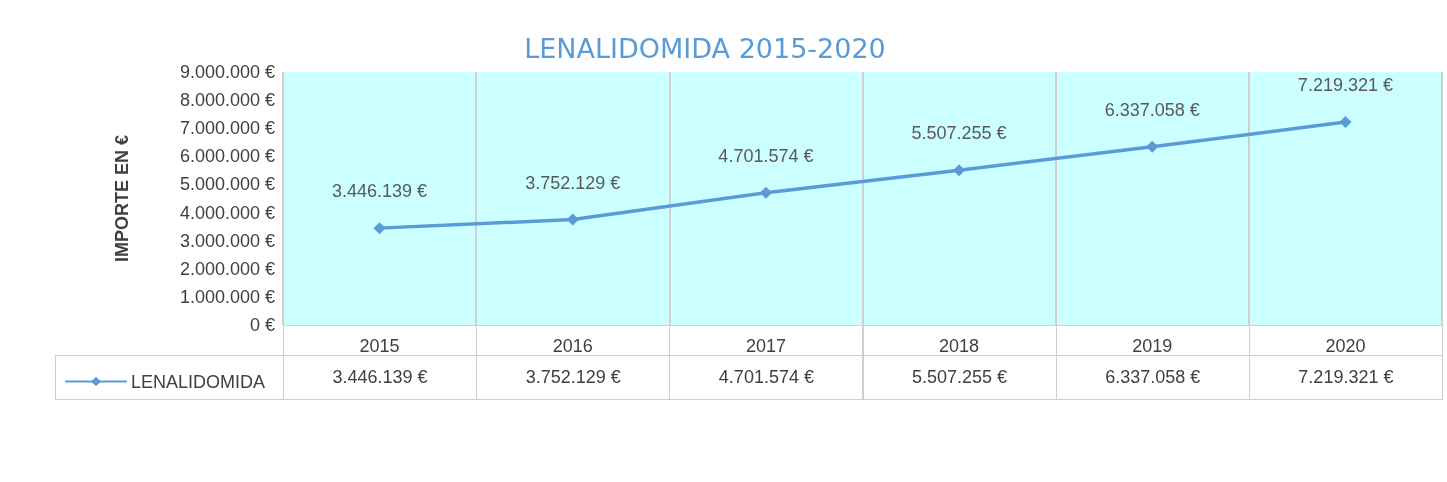  I want to click on y-axis-title: IMPORTE EN €, so click(122, 198).